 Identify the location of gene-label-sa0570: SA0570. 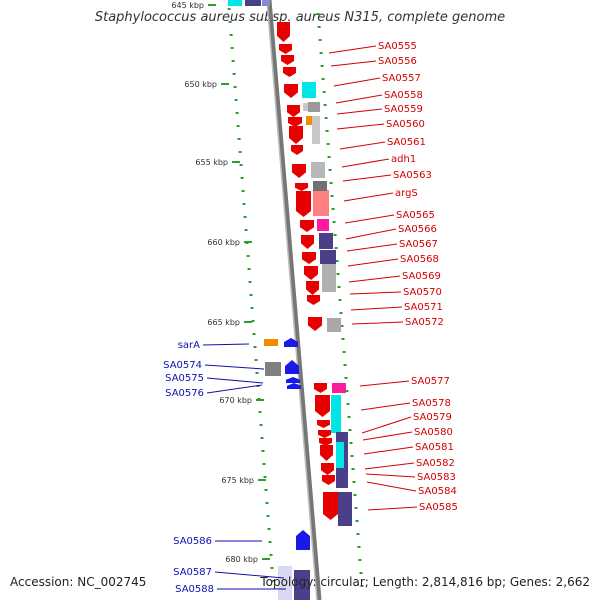
(422, 292).